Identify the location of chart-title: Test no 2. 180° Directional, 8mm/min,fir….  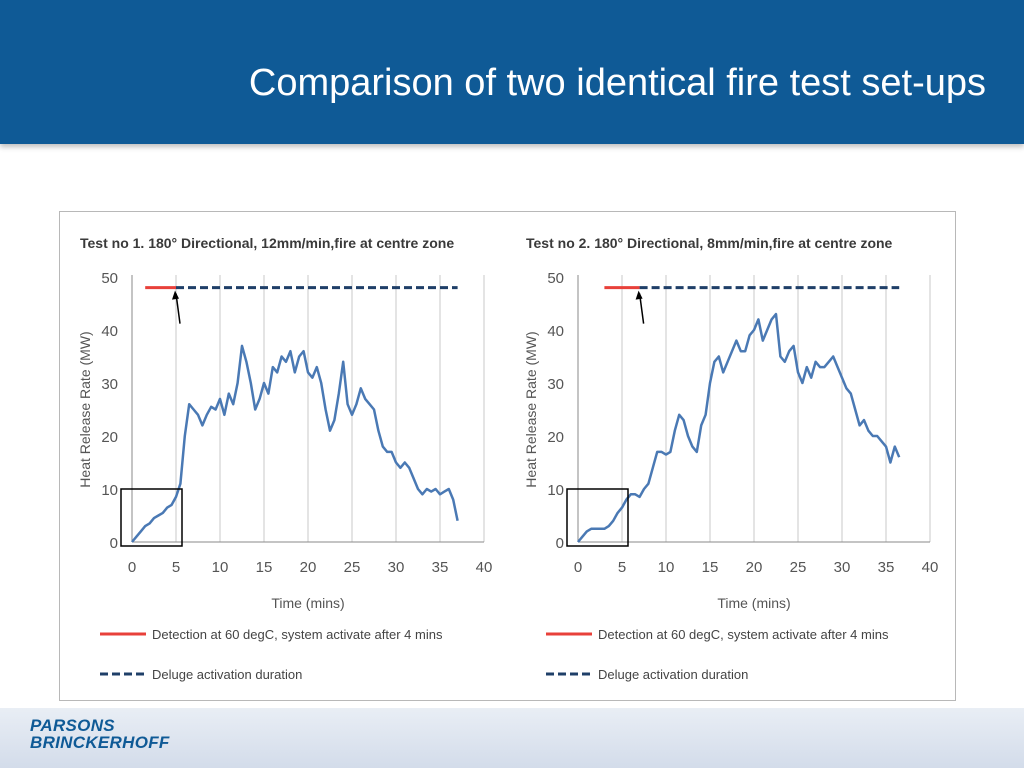
(709, 243).